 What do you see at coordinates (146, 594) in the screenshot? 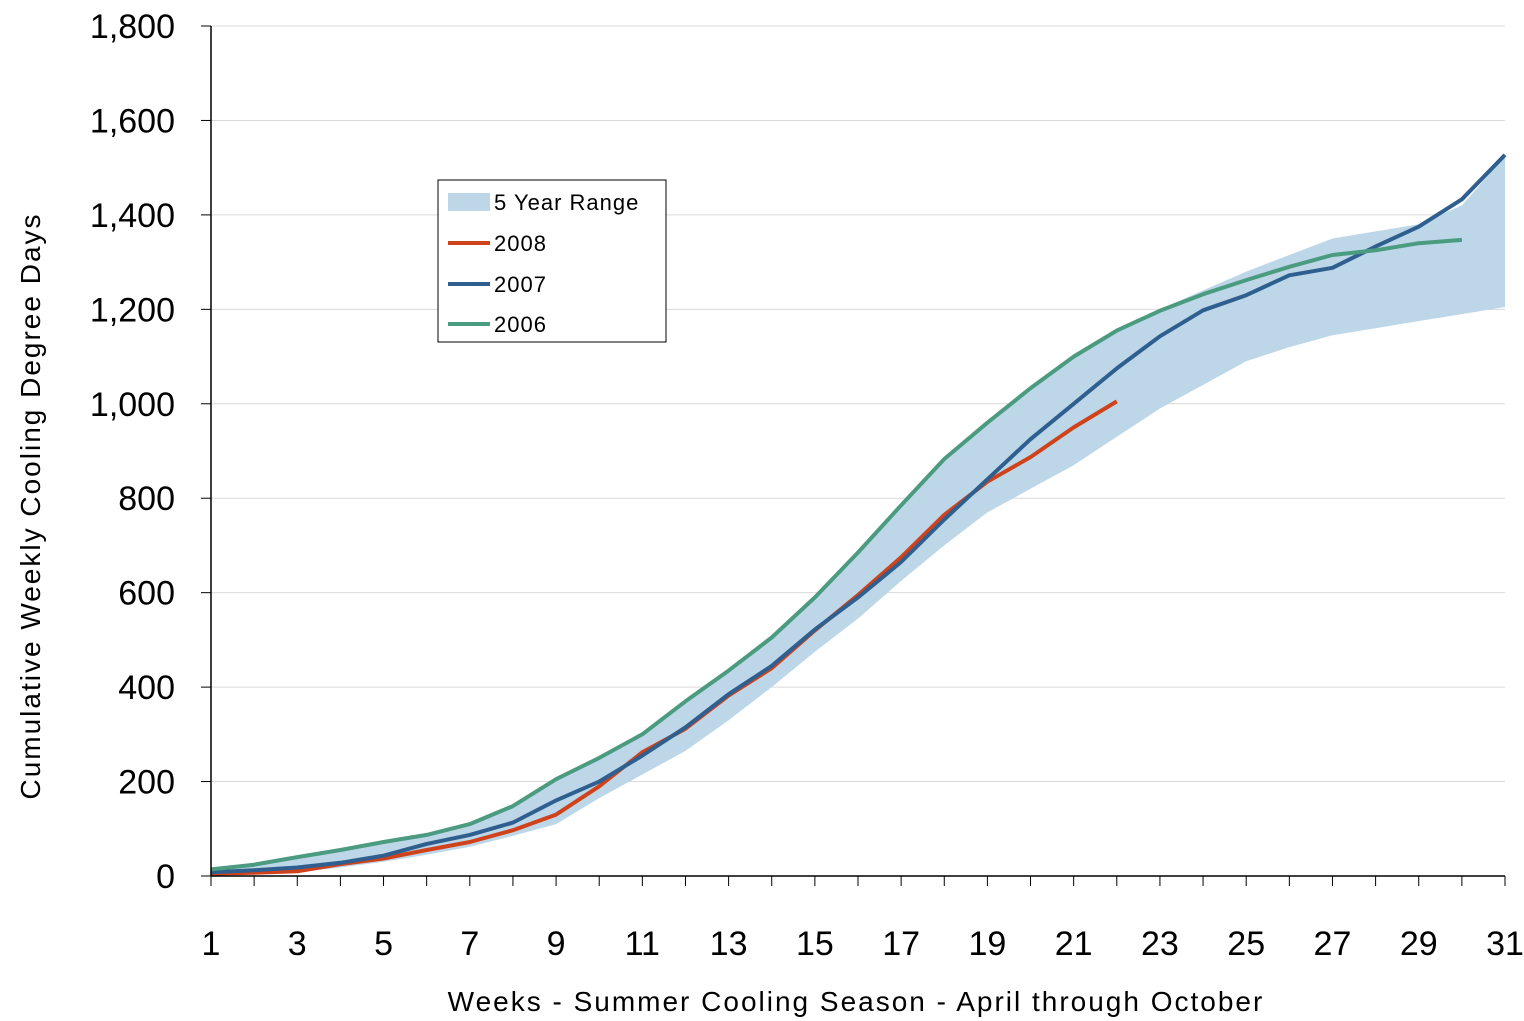
I see `y-tick-label-600: 600` at bounding box center [146, 594].